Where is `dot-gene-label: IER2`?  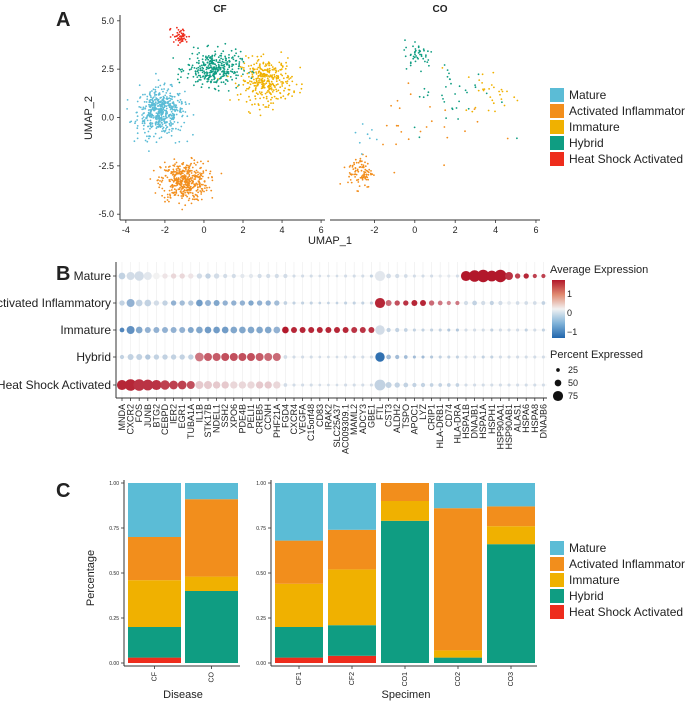 dot-gene-label: IER2 is located at coordinates (174, 414).